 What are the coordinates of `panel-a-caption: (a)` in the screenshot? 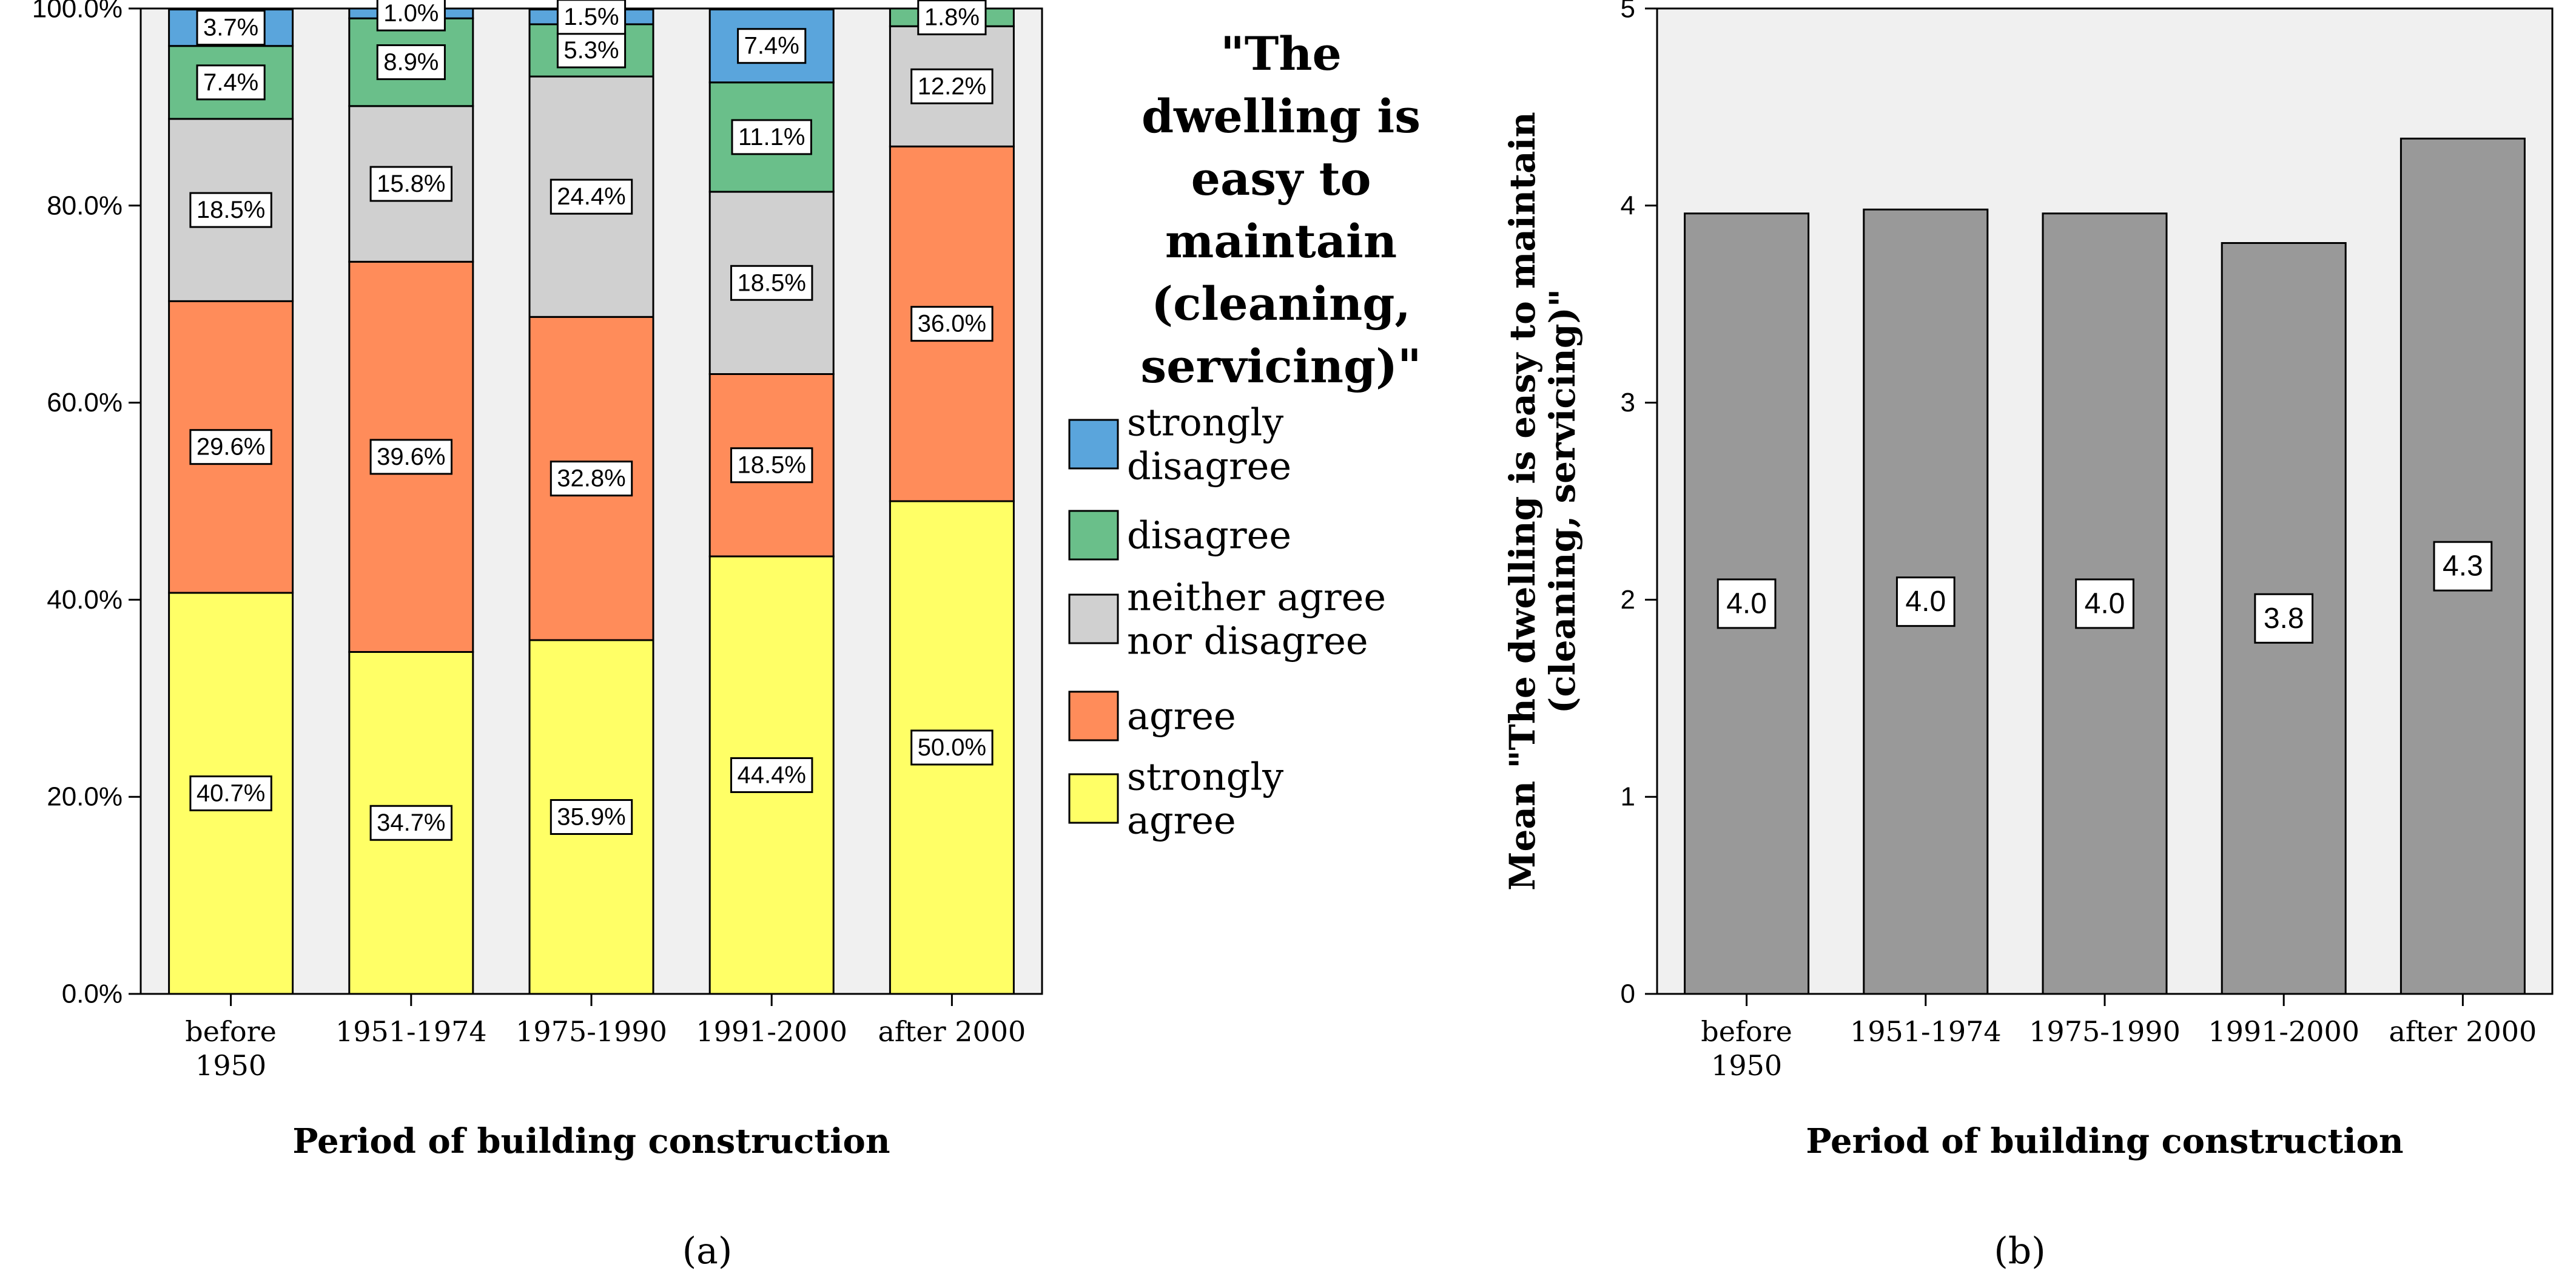 It's located at (707, 1251).